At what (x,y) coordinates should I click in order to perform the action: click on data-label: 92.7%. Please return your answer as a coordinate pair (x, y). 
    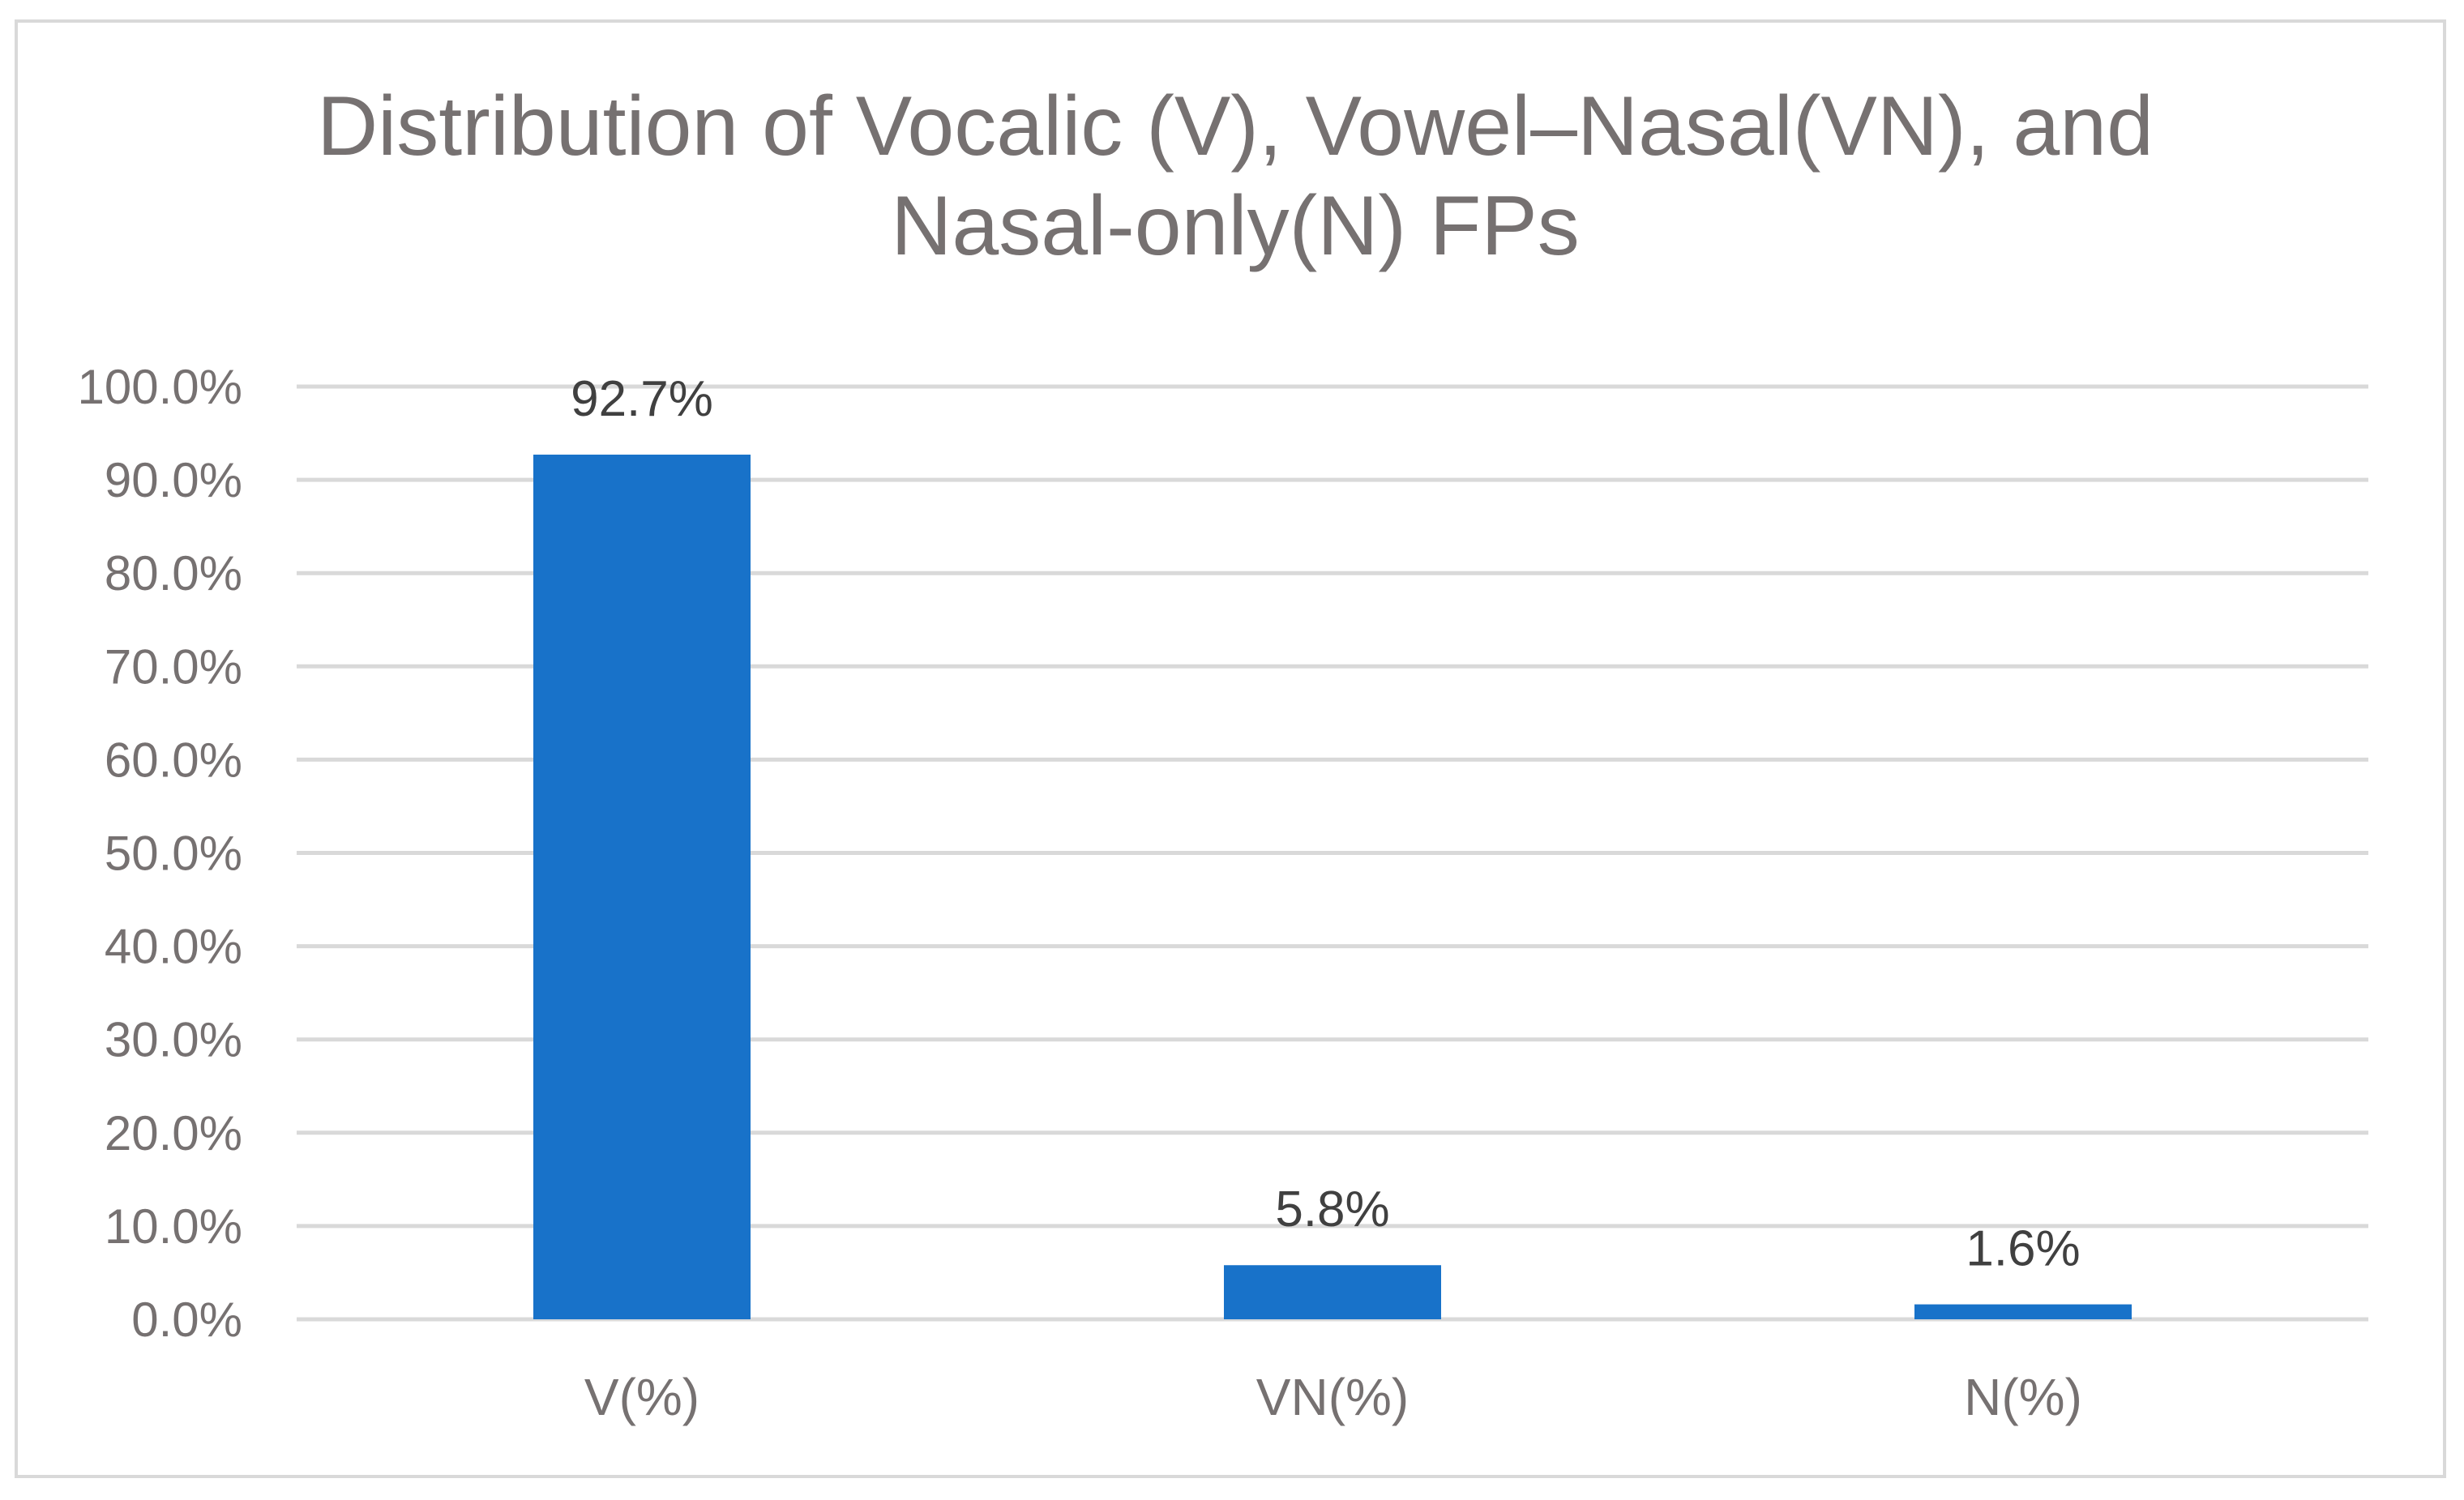
    Looking at the image, I should click on (642, 399).